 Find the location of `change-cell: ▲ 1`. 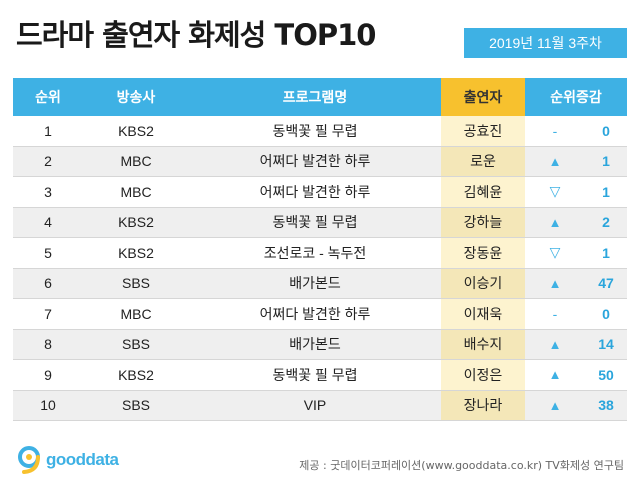

change-cell: ▲ 1 is located at coordinates (576, 161).